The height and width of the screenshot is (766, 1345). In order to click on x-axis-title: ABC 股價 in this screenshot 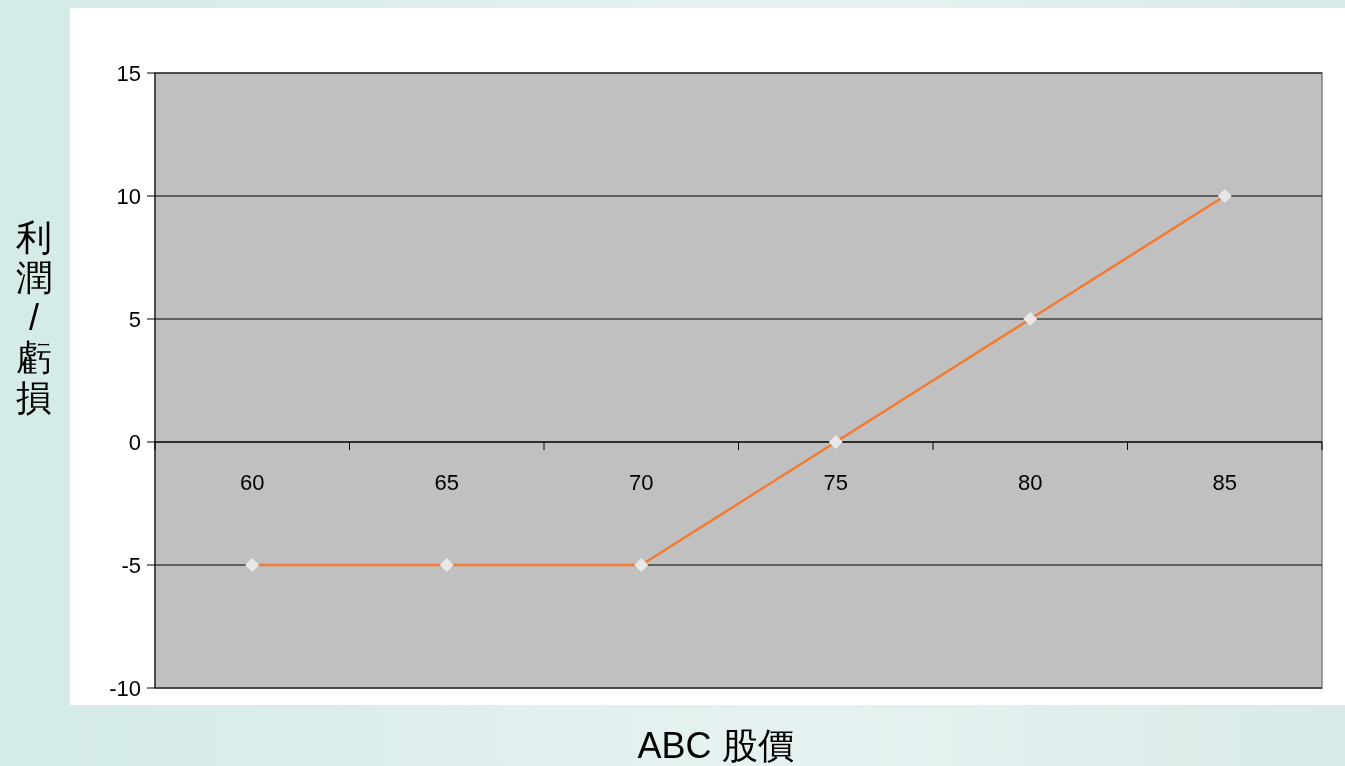, I will do `click(715, 745)`.